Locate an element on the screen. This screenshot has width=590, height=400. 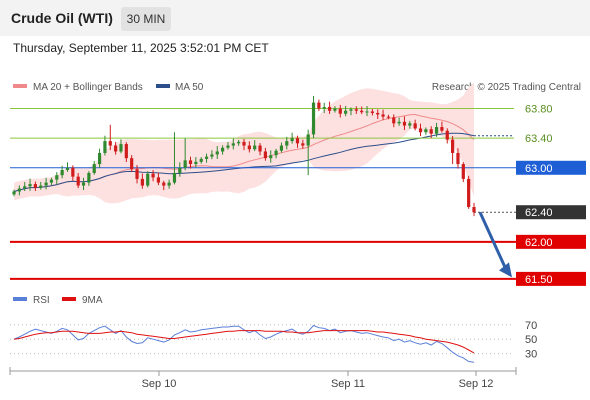
rsi-panel: 70 50 30 is located at coordinates (273, 341).